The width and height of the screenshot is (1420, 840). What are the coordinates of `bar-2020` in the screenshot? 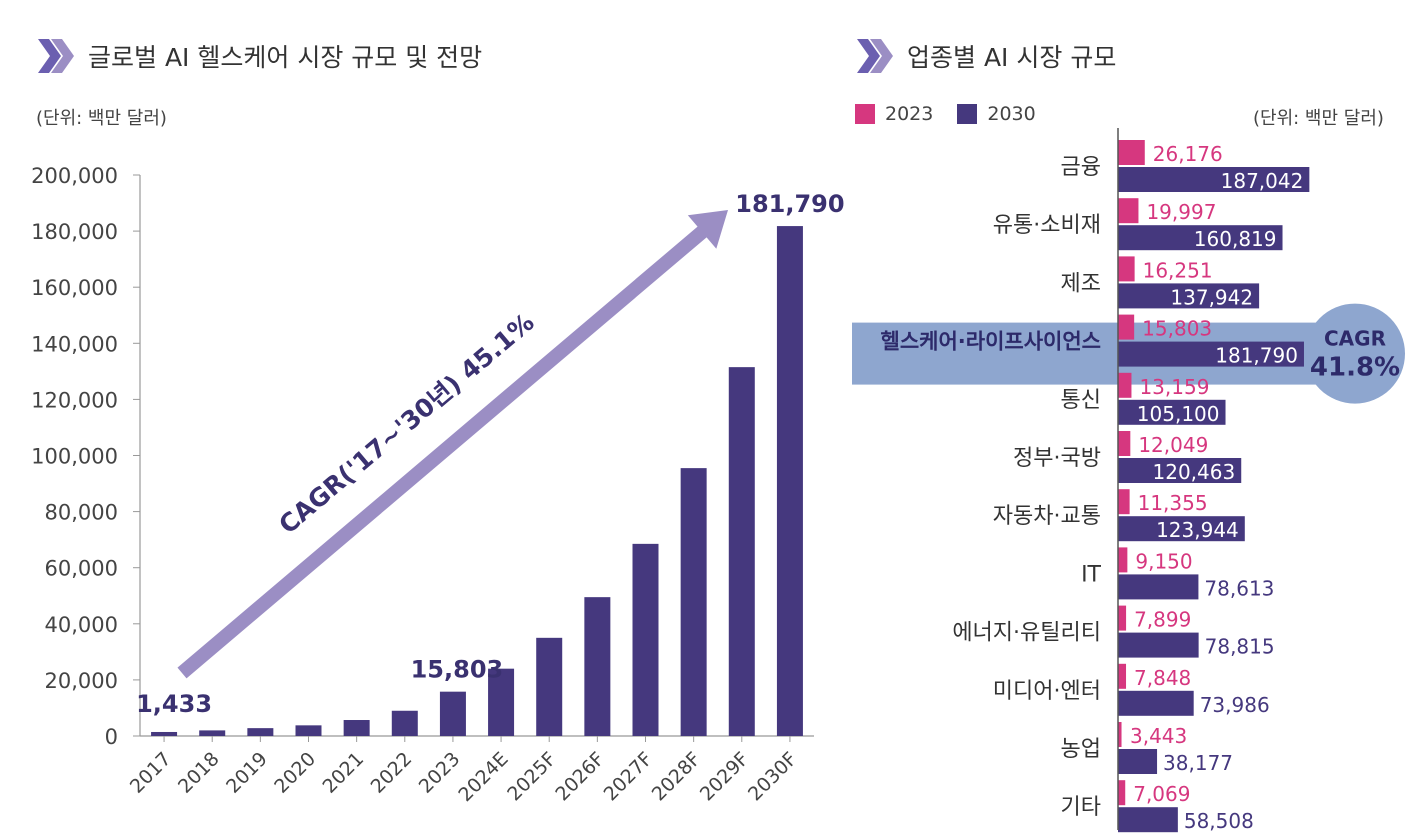 It's located at (308, 730).